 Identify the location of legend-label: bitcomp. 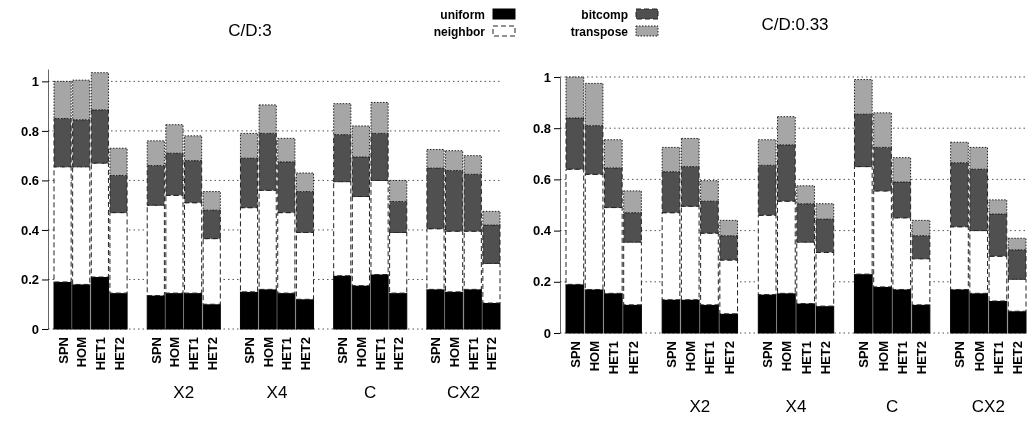
(604, 15).